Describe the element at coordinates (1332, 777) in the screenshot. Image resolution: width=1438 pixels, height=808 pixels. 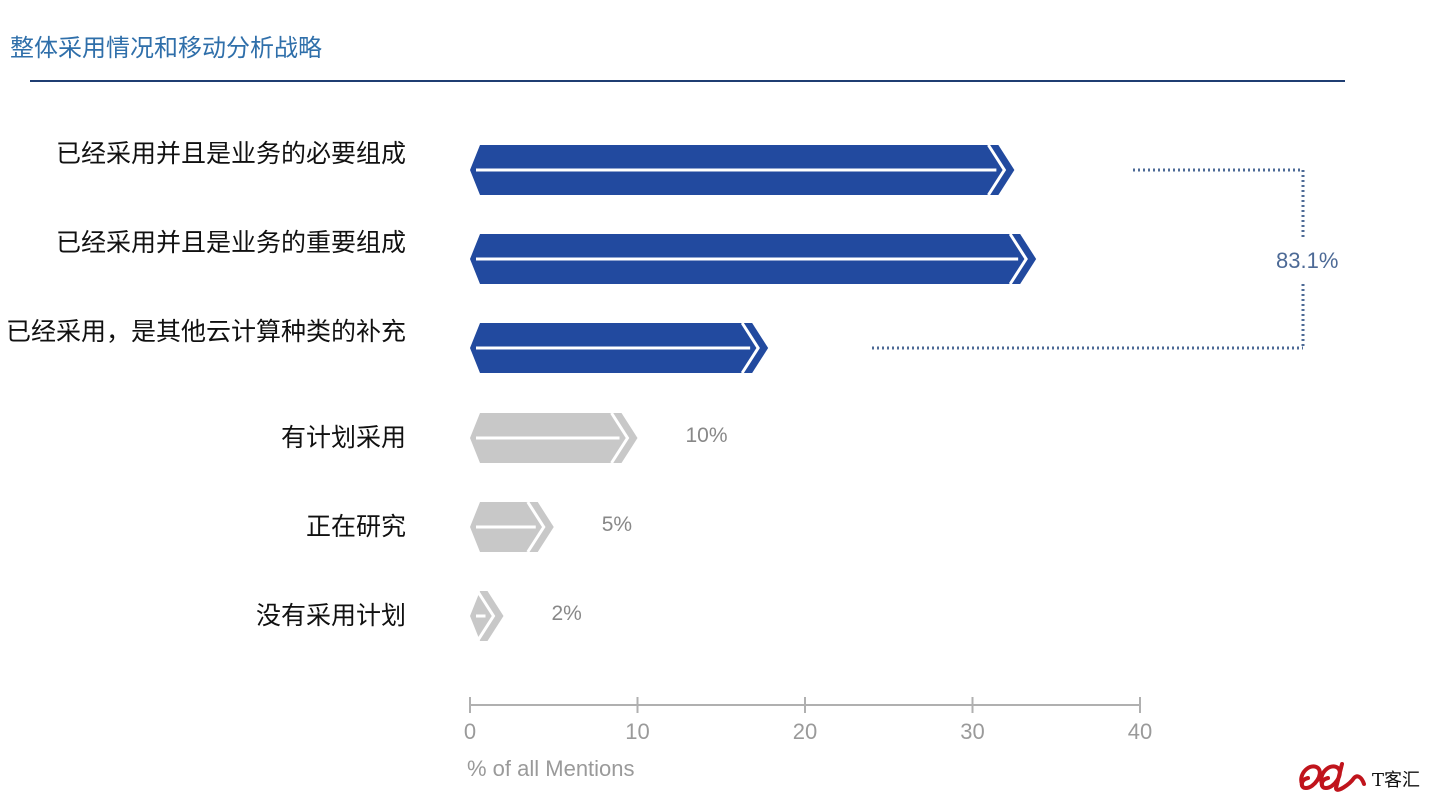
I see `brand-logo-icon` at that location.